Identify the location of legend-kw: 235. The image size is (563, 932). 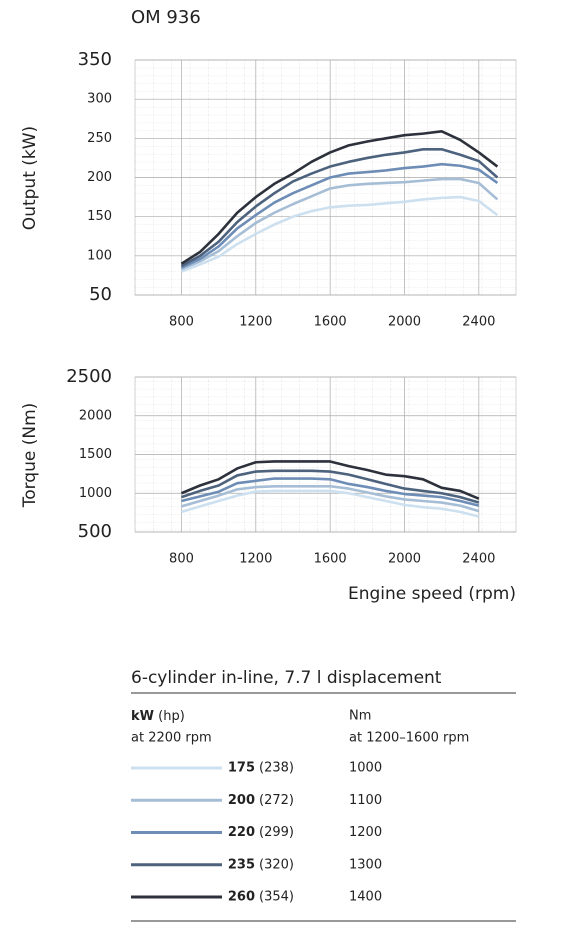
(241, 864).